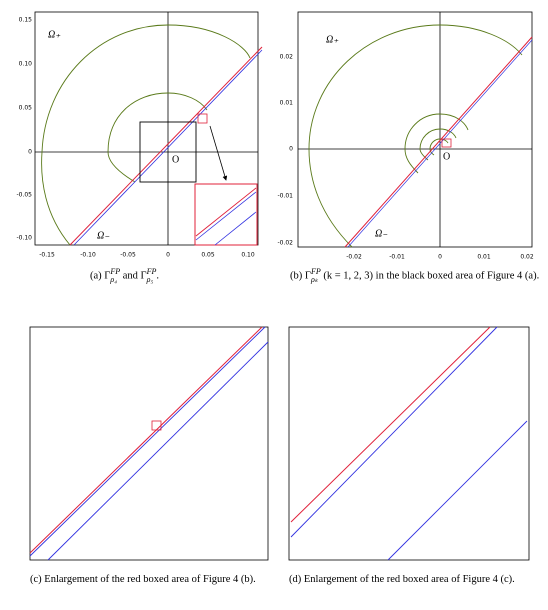 This screenshot has height=610, width=548. Describe the element at coordinates (100, 276) in the screenshot. I see `caption-text: (a) Γ` at that location.